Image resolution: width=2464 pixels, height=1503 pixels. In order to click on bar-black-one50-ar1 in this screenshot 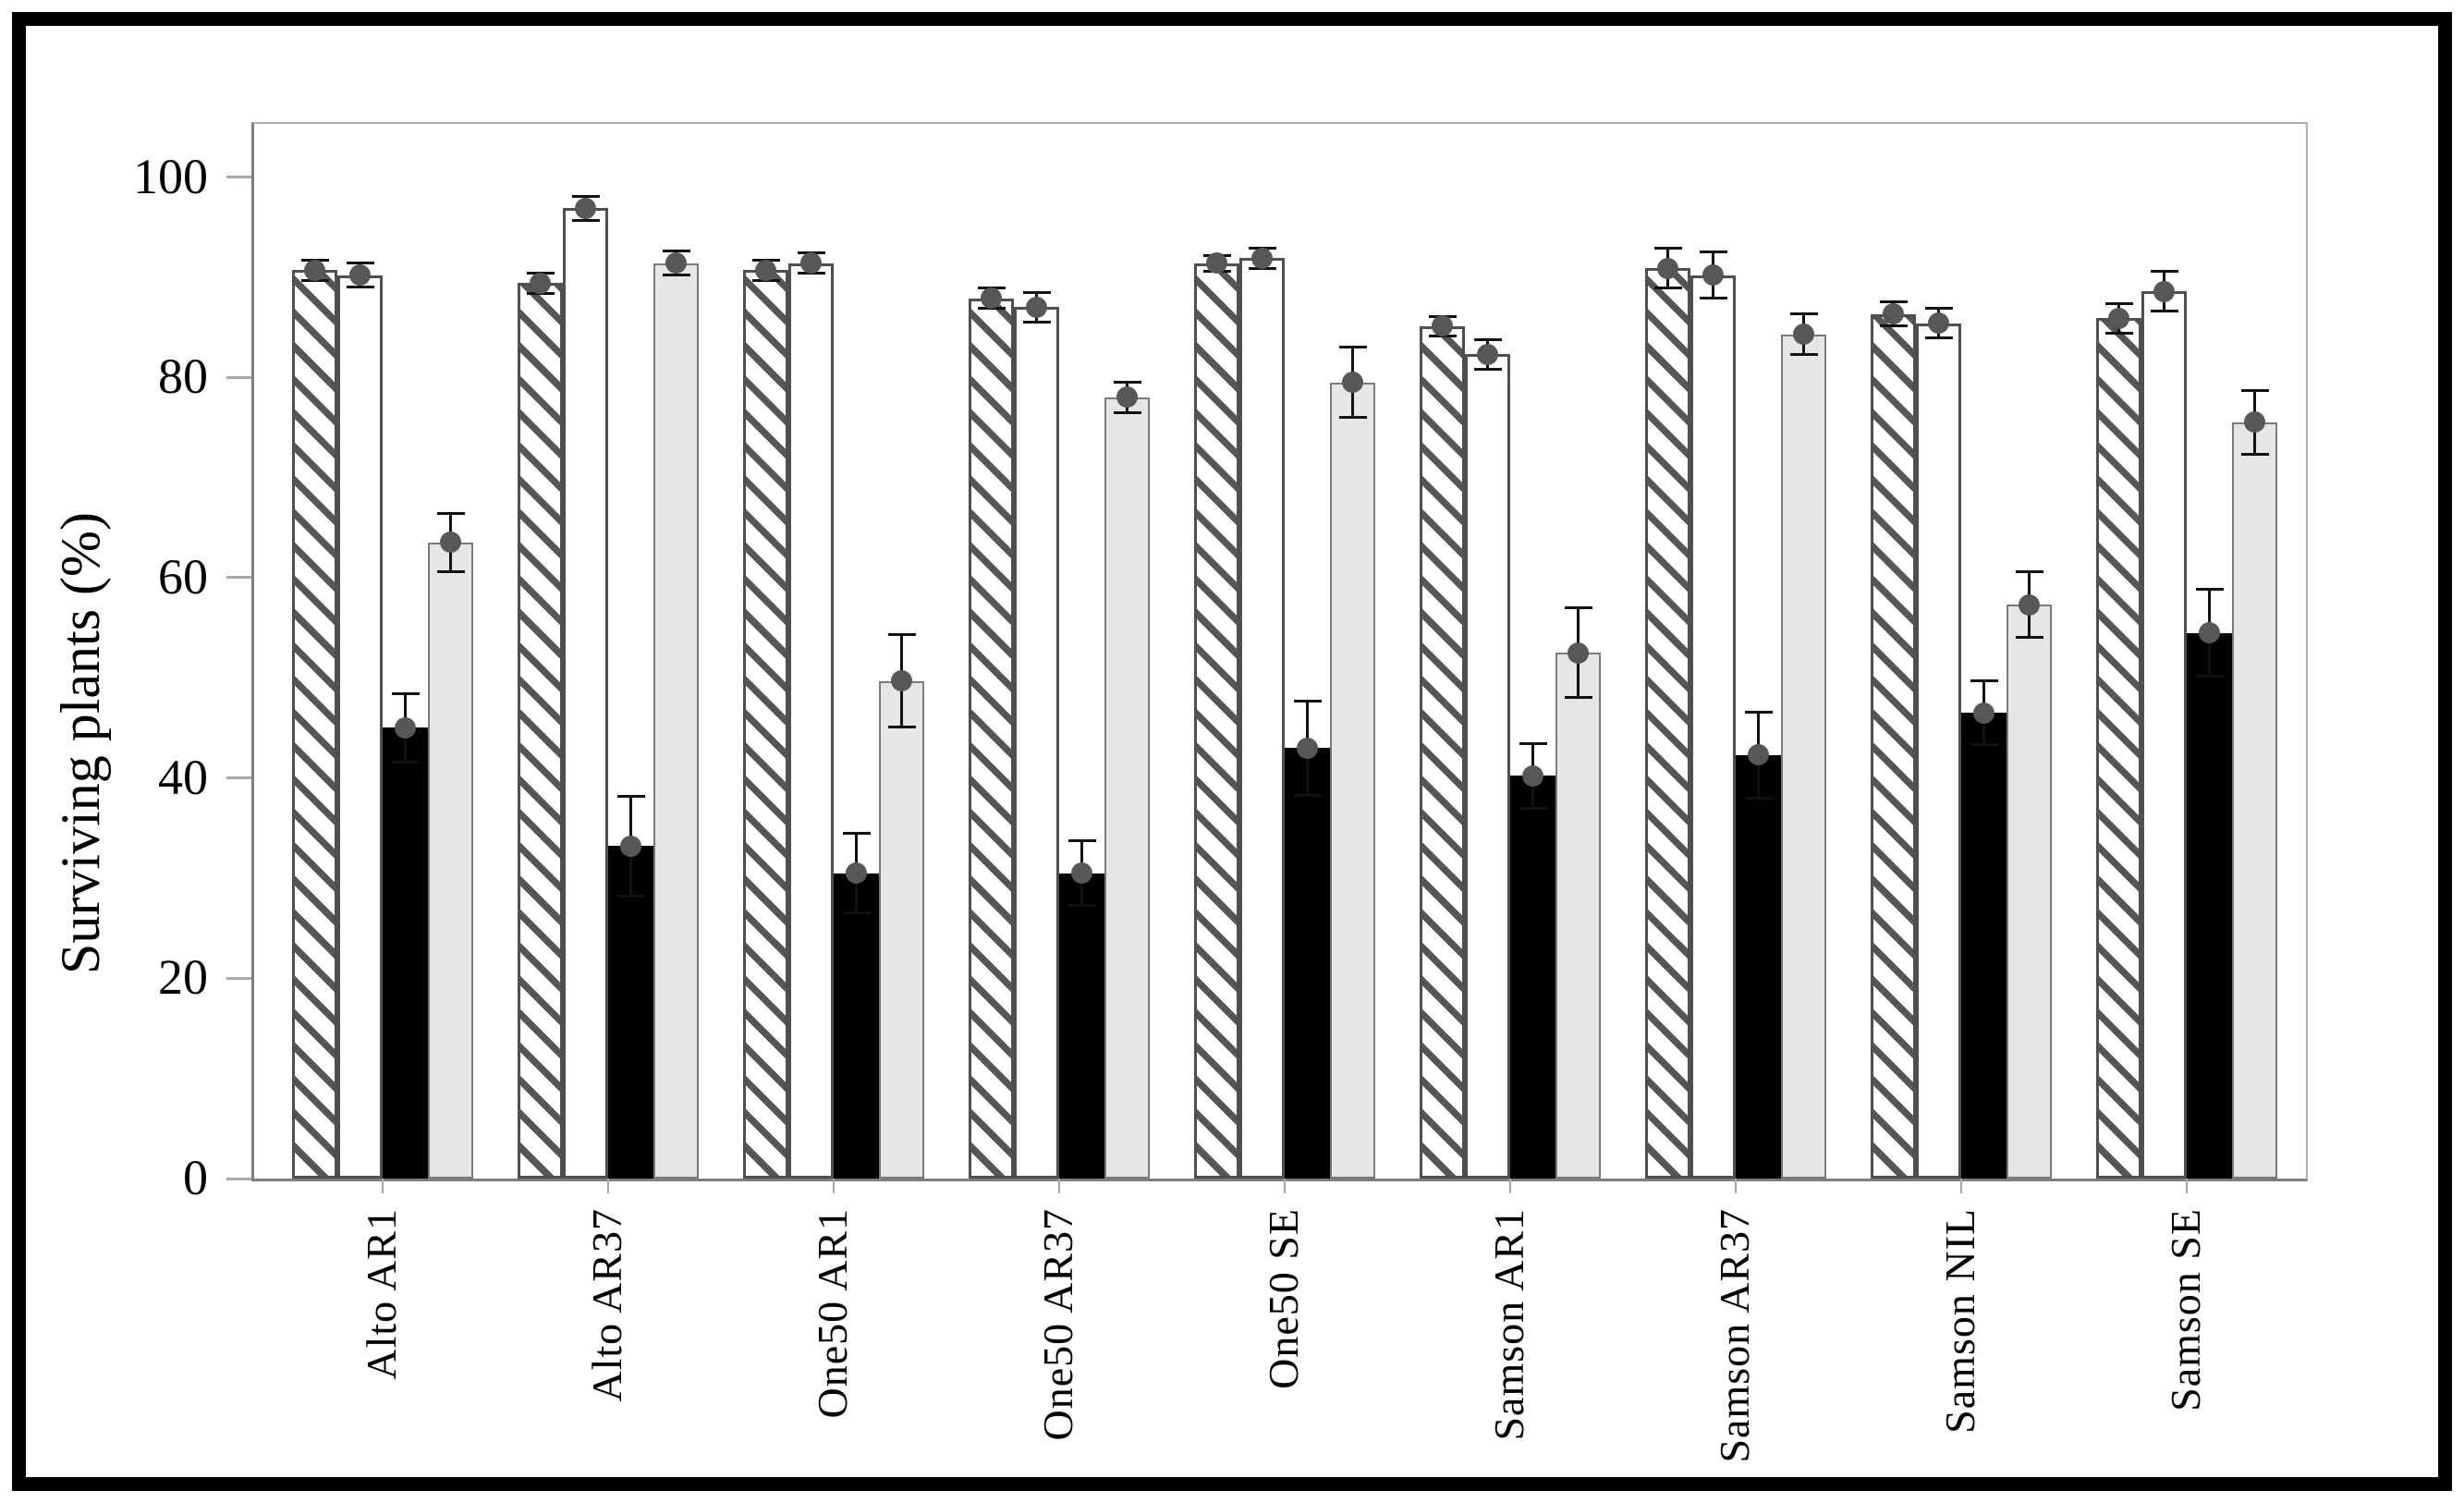, I will do `click(856, 1026)`.